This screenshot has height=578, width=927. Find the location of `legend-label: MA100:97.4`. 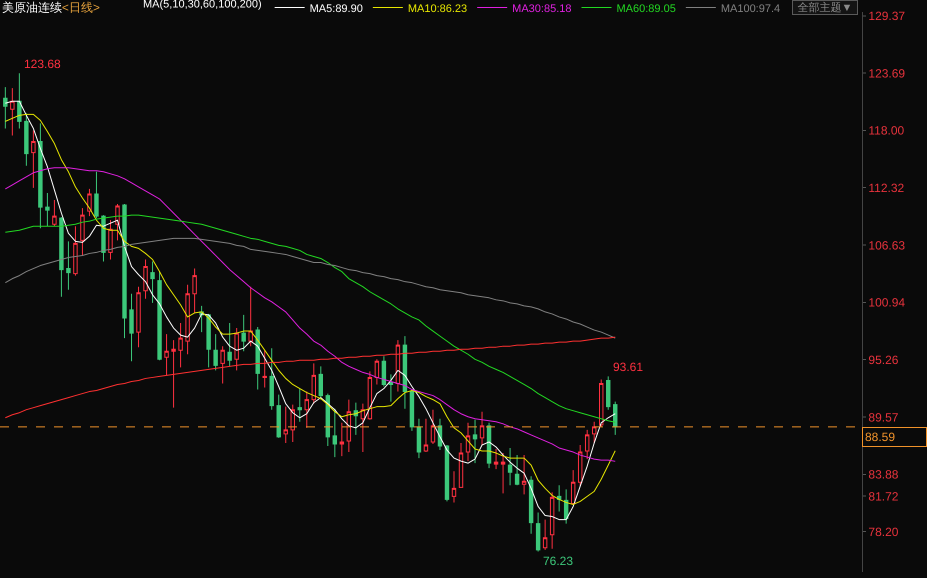

legend-label: MA100:97.4 is located at coordinates (750, 8).